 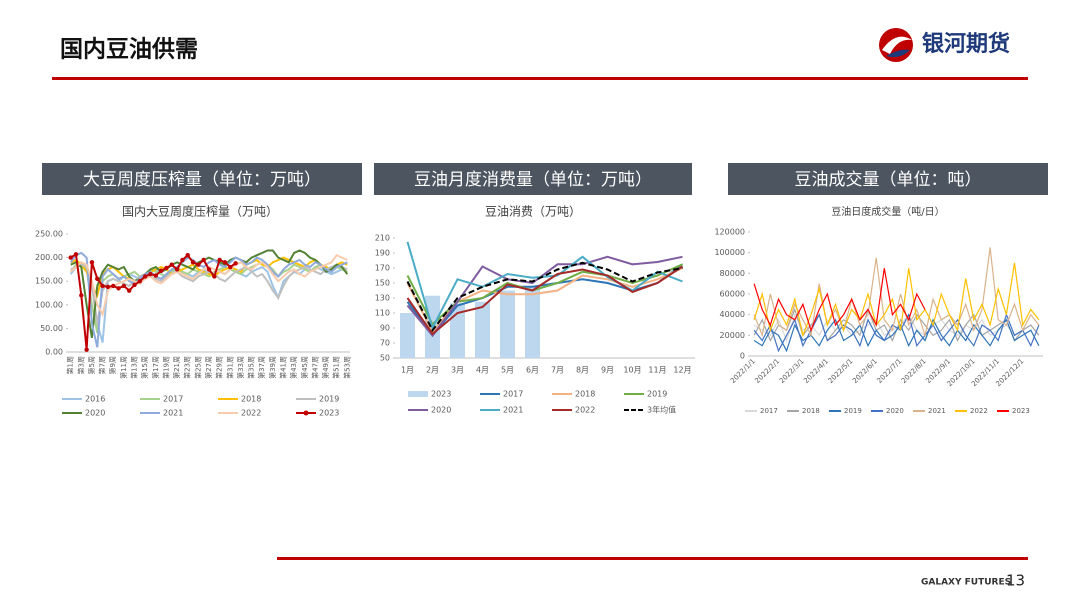 I want to click on x-tick-label: 第19周, so click(x=165, y=367).